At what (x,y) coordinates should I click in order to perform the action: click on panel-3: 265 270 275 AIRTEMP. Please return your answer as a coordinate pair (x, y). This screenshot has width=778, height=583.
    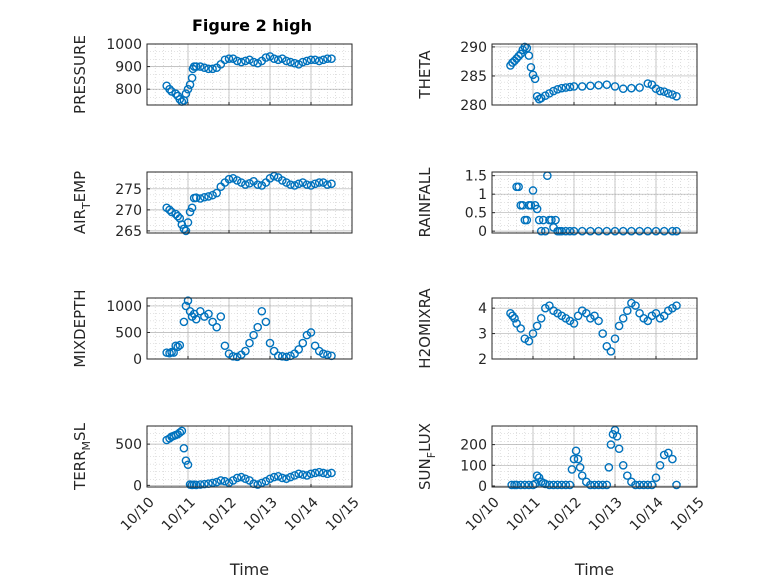
    Looking at the image, I should click on (212, 205).